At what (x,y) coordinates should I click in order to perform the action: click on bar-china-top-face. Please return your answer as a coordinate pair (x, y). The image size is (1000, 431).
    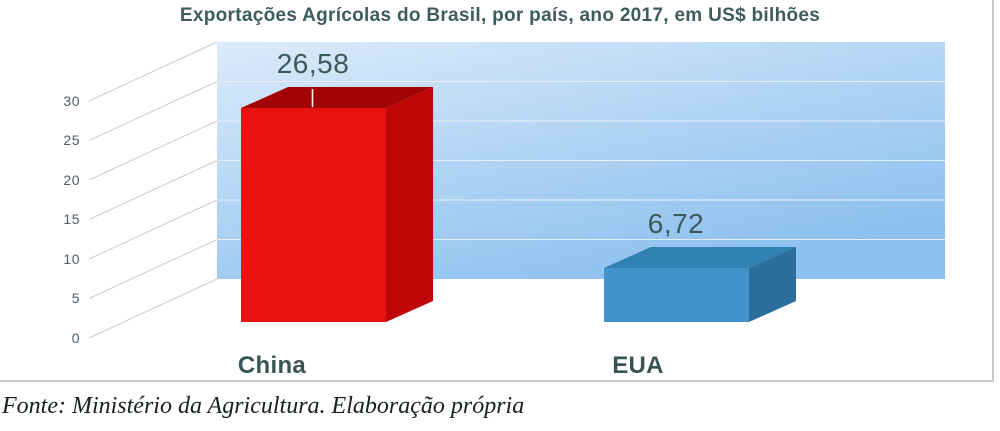
    Looking at the image, I should click on (337, 97).